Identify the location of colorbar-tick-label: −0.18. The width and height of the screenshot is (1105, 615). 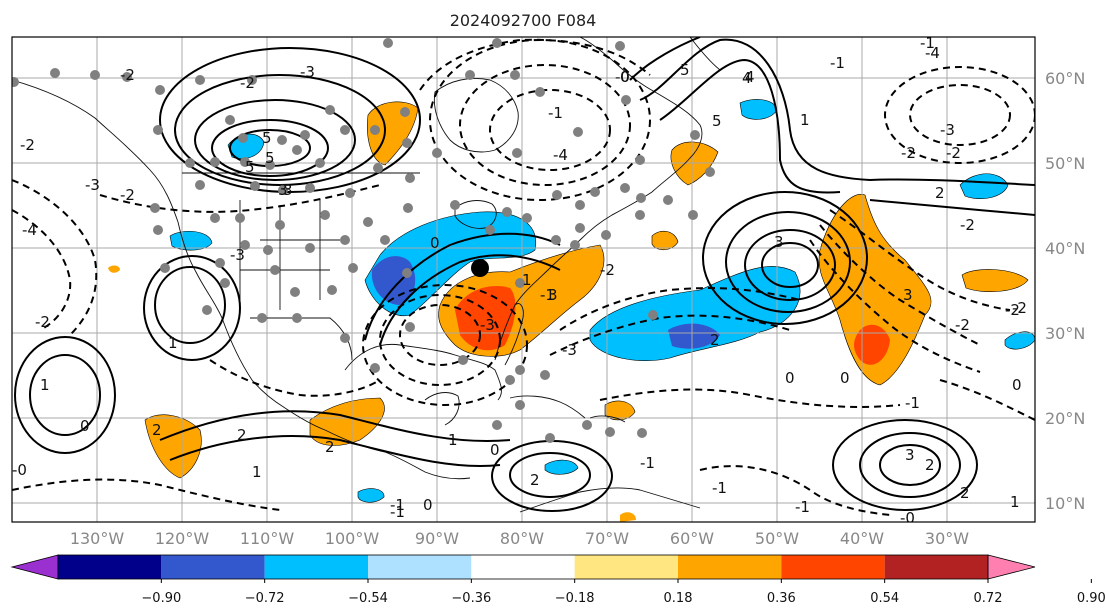
(575, 598).